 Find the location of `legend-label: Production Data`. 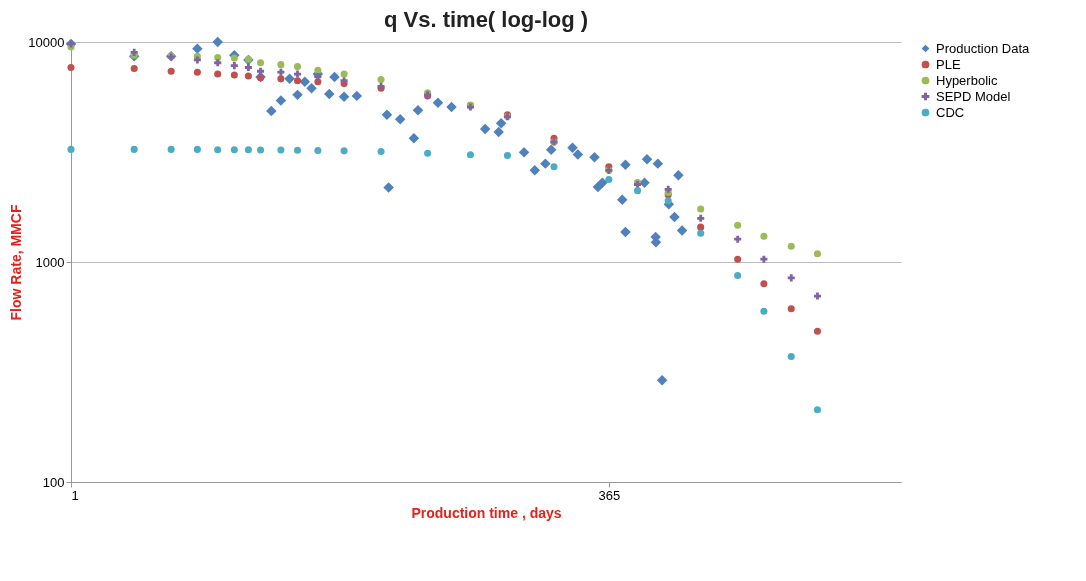

legend-label: Production Data is located at coordinates (983, 48).